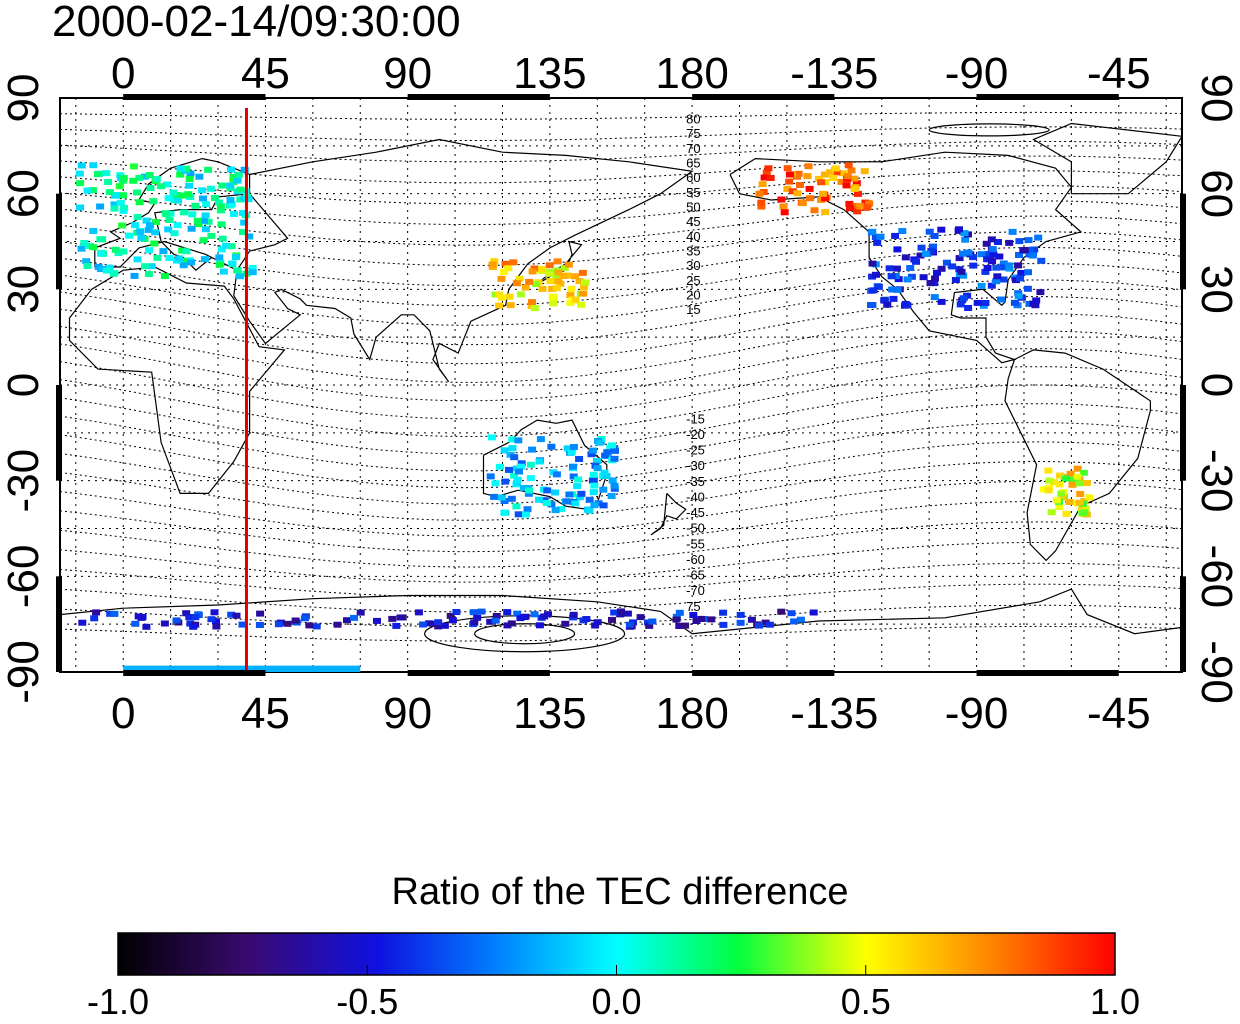 The image size is (1240, 1024). Describe the element at coordinates (693, 163) in the screenshot. I see `contour-label: 65` at that location.